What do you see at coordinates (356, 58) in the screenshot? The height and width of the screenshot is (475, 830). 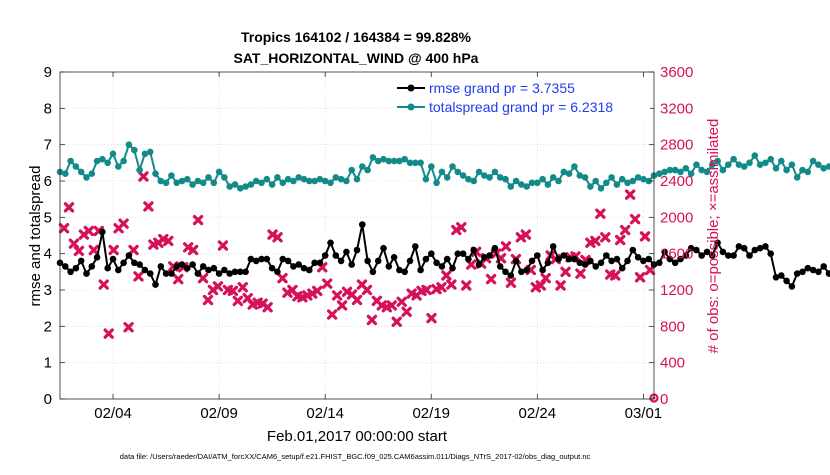 I see `chart-subtitle: SAT_HORIZONTAL_WIND @ 400 hPa` at bounding box center [356, 58].